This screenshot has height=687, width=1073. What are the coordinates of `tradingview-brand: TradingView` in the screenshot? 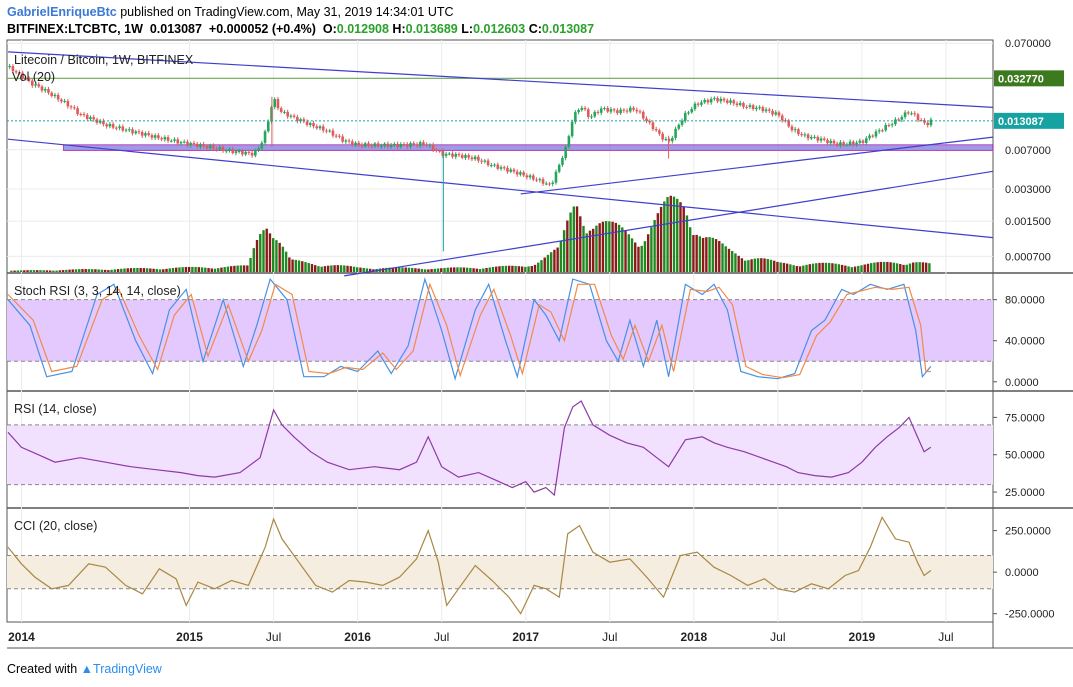 It's located at (127, 669).